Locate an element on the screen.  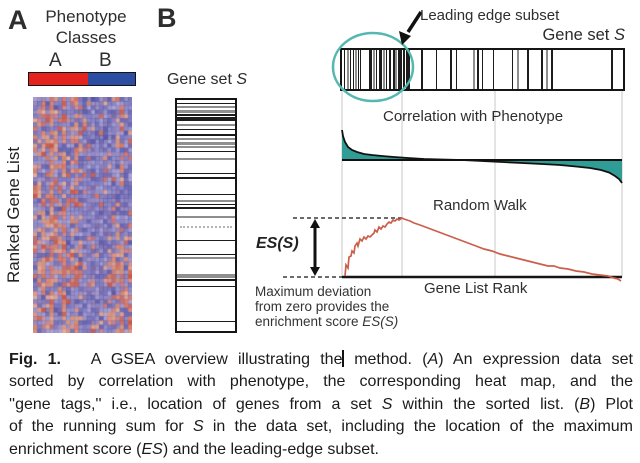
phenotype-title-line2: Classes is located at coordinates (86, 37).